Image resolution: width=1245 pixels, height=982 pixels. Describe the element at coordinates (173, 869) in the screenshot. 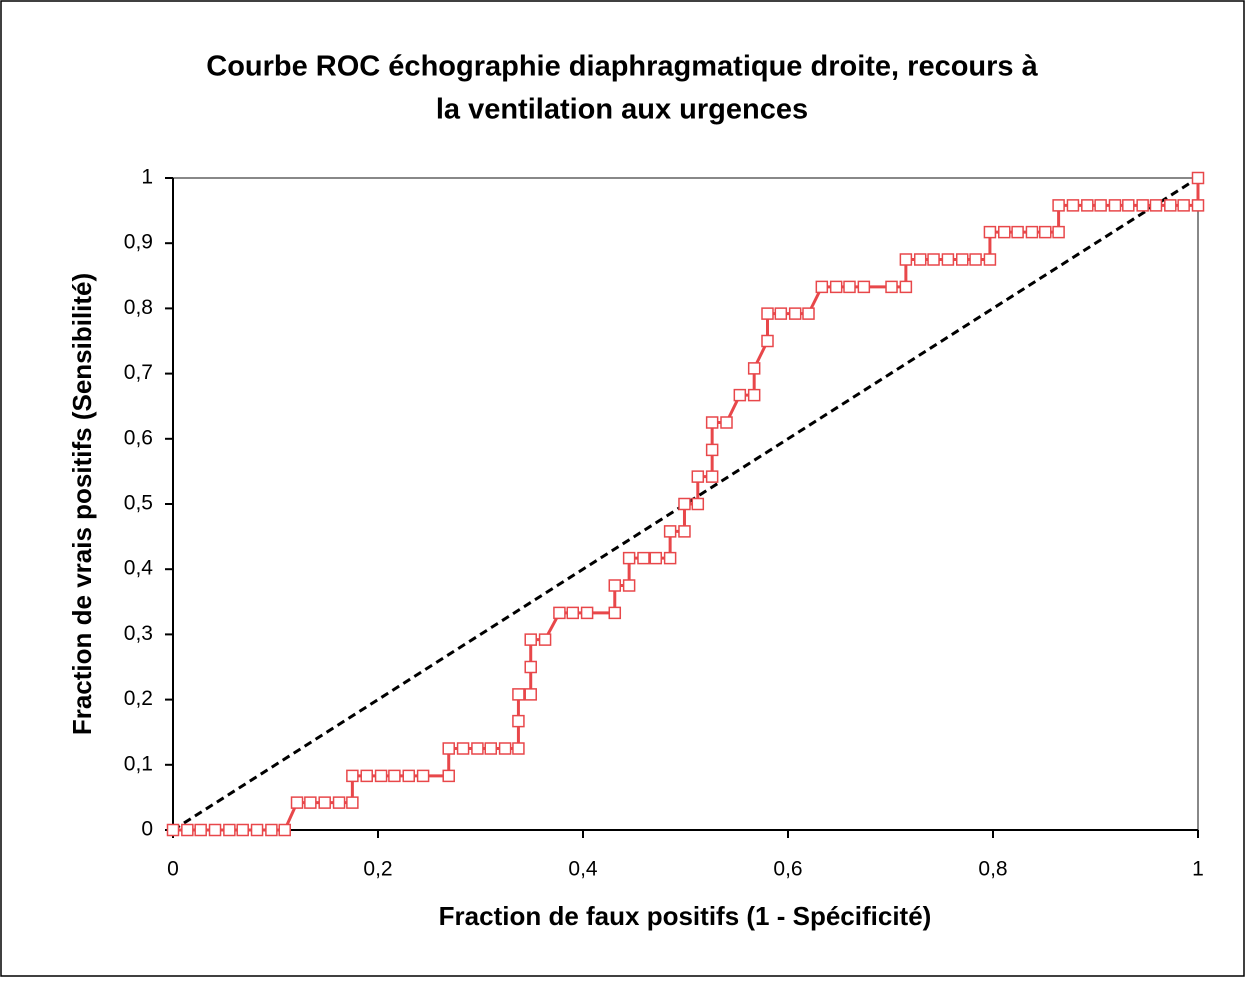

I see `x-tick-label: 0` at that location.